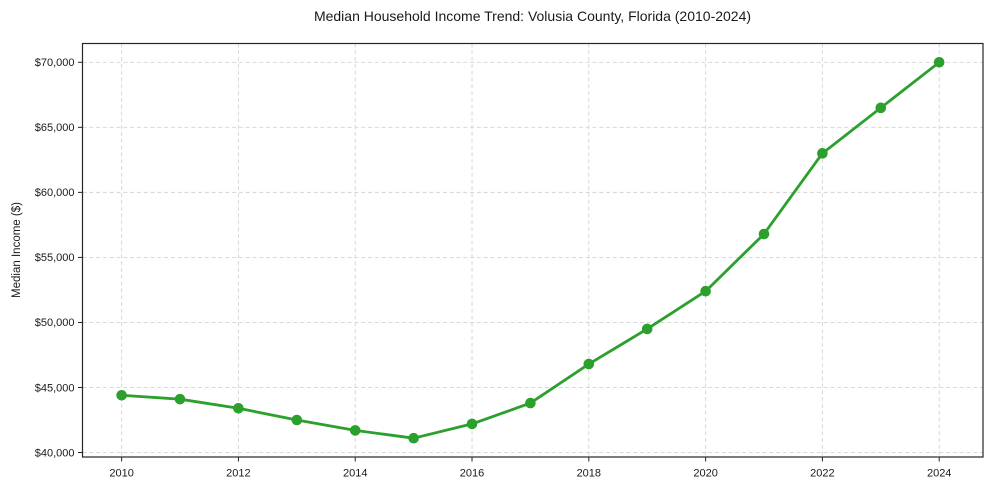 This screenshot has width=989, height=490. Describe the element at coordinates (413, 438) in the screenshot. I see `data-point-2015` at that location.